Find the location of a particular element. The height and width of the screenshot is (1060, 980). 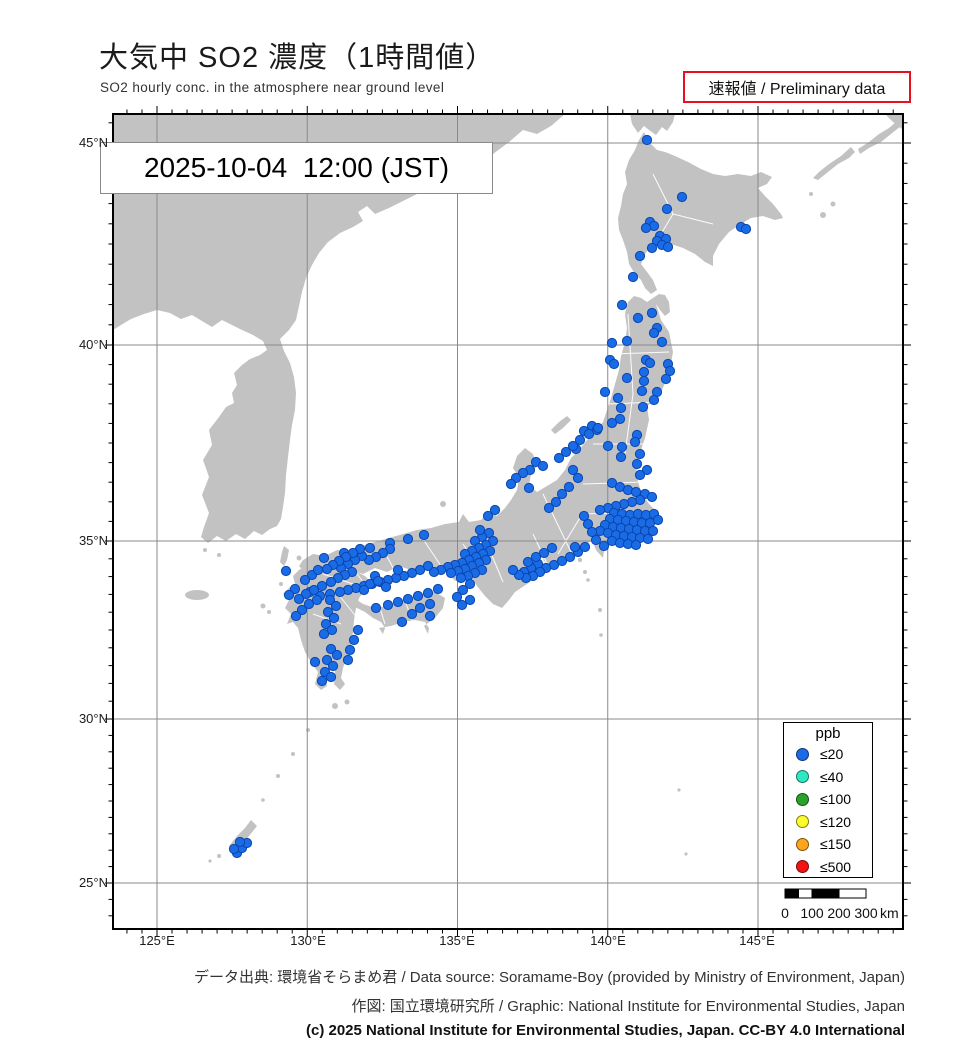

lon-label: 135°E is located at coordinates (457, 940).